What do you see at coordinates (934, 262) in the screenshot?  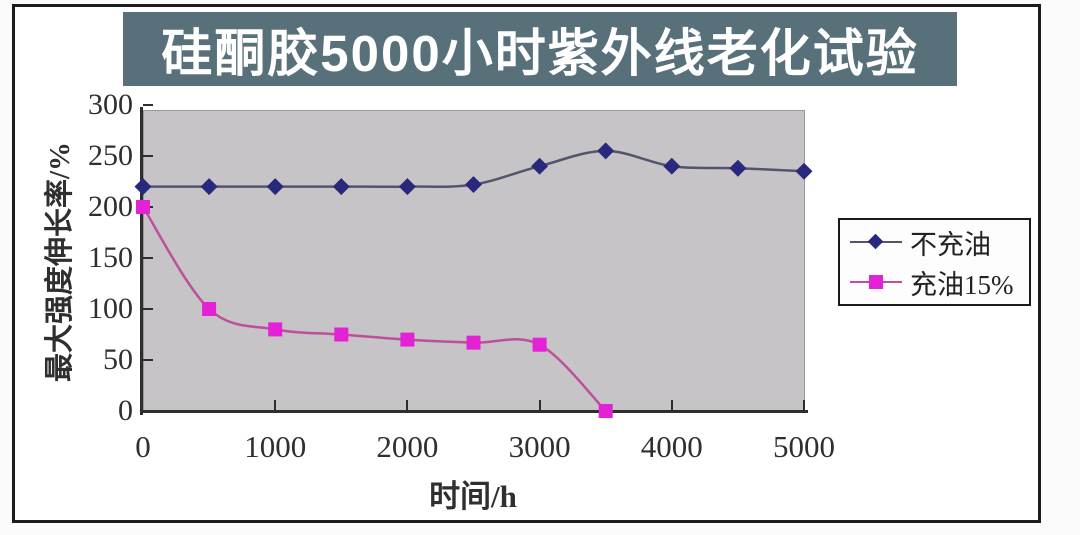 I see `legend-box: 不充油 充油15%` at bounding box center [934, 262].